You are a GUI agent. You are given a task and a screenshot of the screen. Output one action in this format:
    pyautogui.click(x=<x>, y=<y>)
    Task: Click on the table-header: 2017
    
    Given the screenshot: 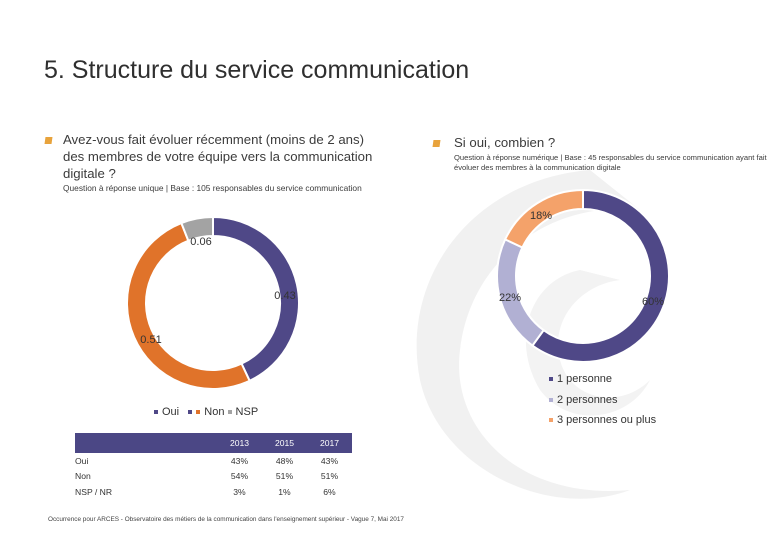 What is the action you would take?
    pyautogui.click(x=329, y=443)
    